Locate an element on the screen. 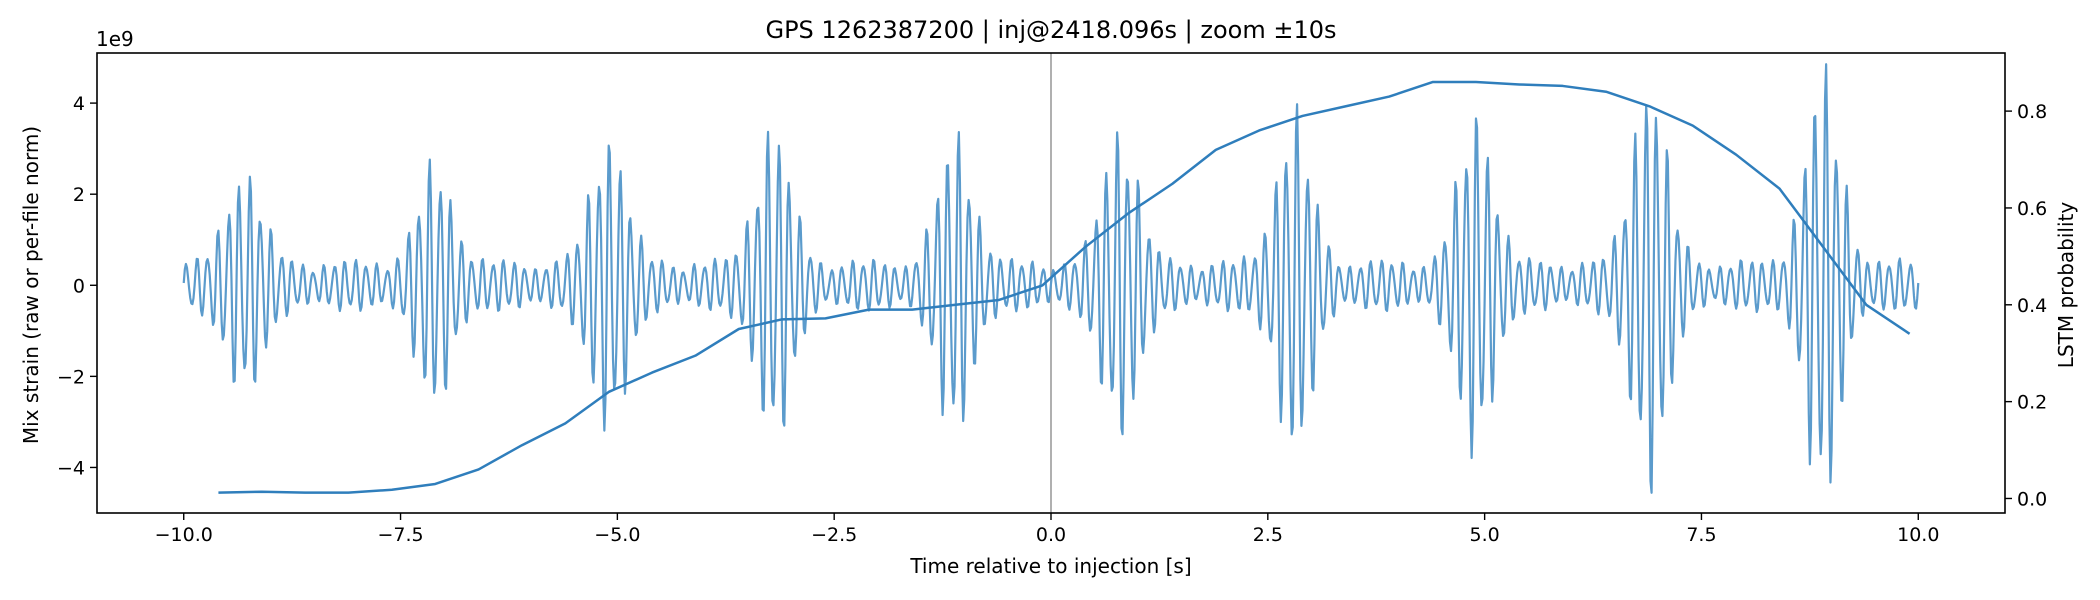  x-tick-label: 7.5 is located at coordinates (1701, 535).